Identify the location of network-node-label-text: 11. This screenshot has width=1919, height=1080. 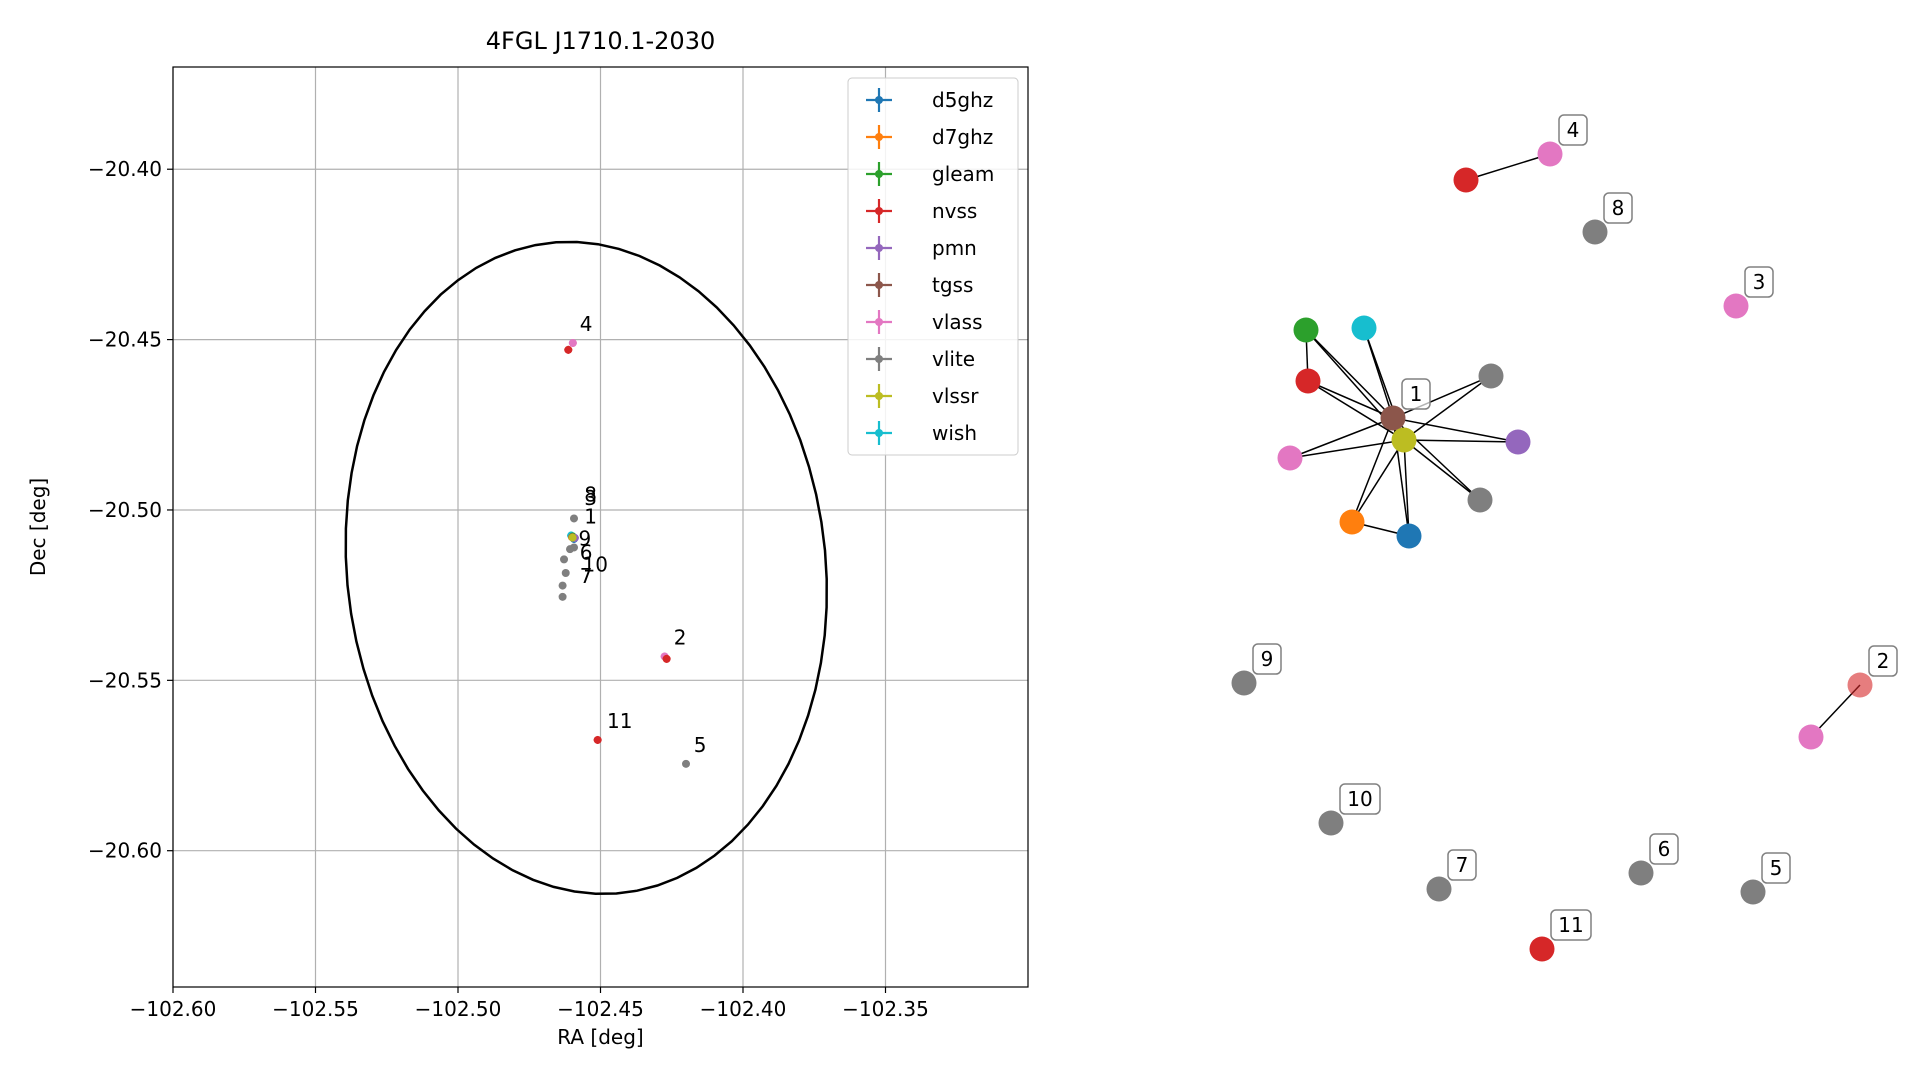
(1570, 925).